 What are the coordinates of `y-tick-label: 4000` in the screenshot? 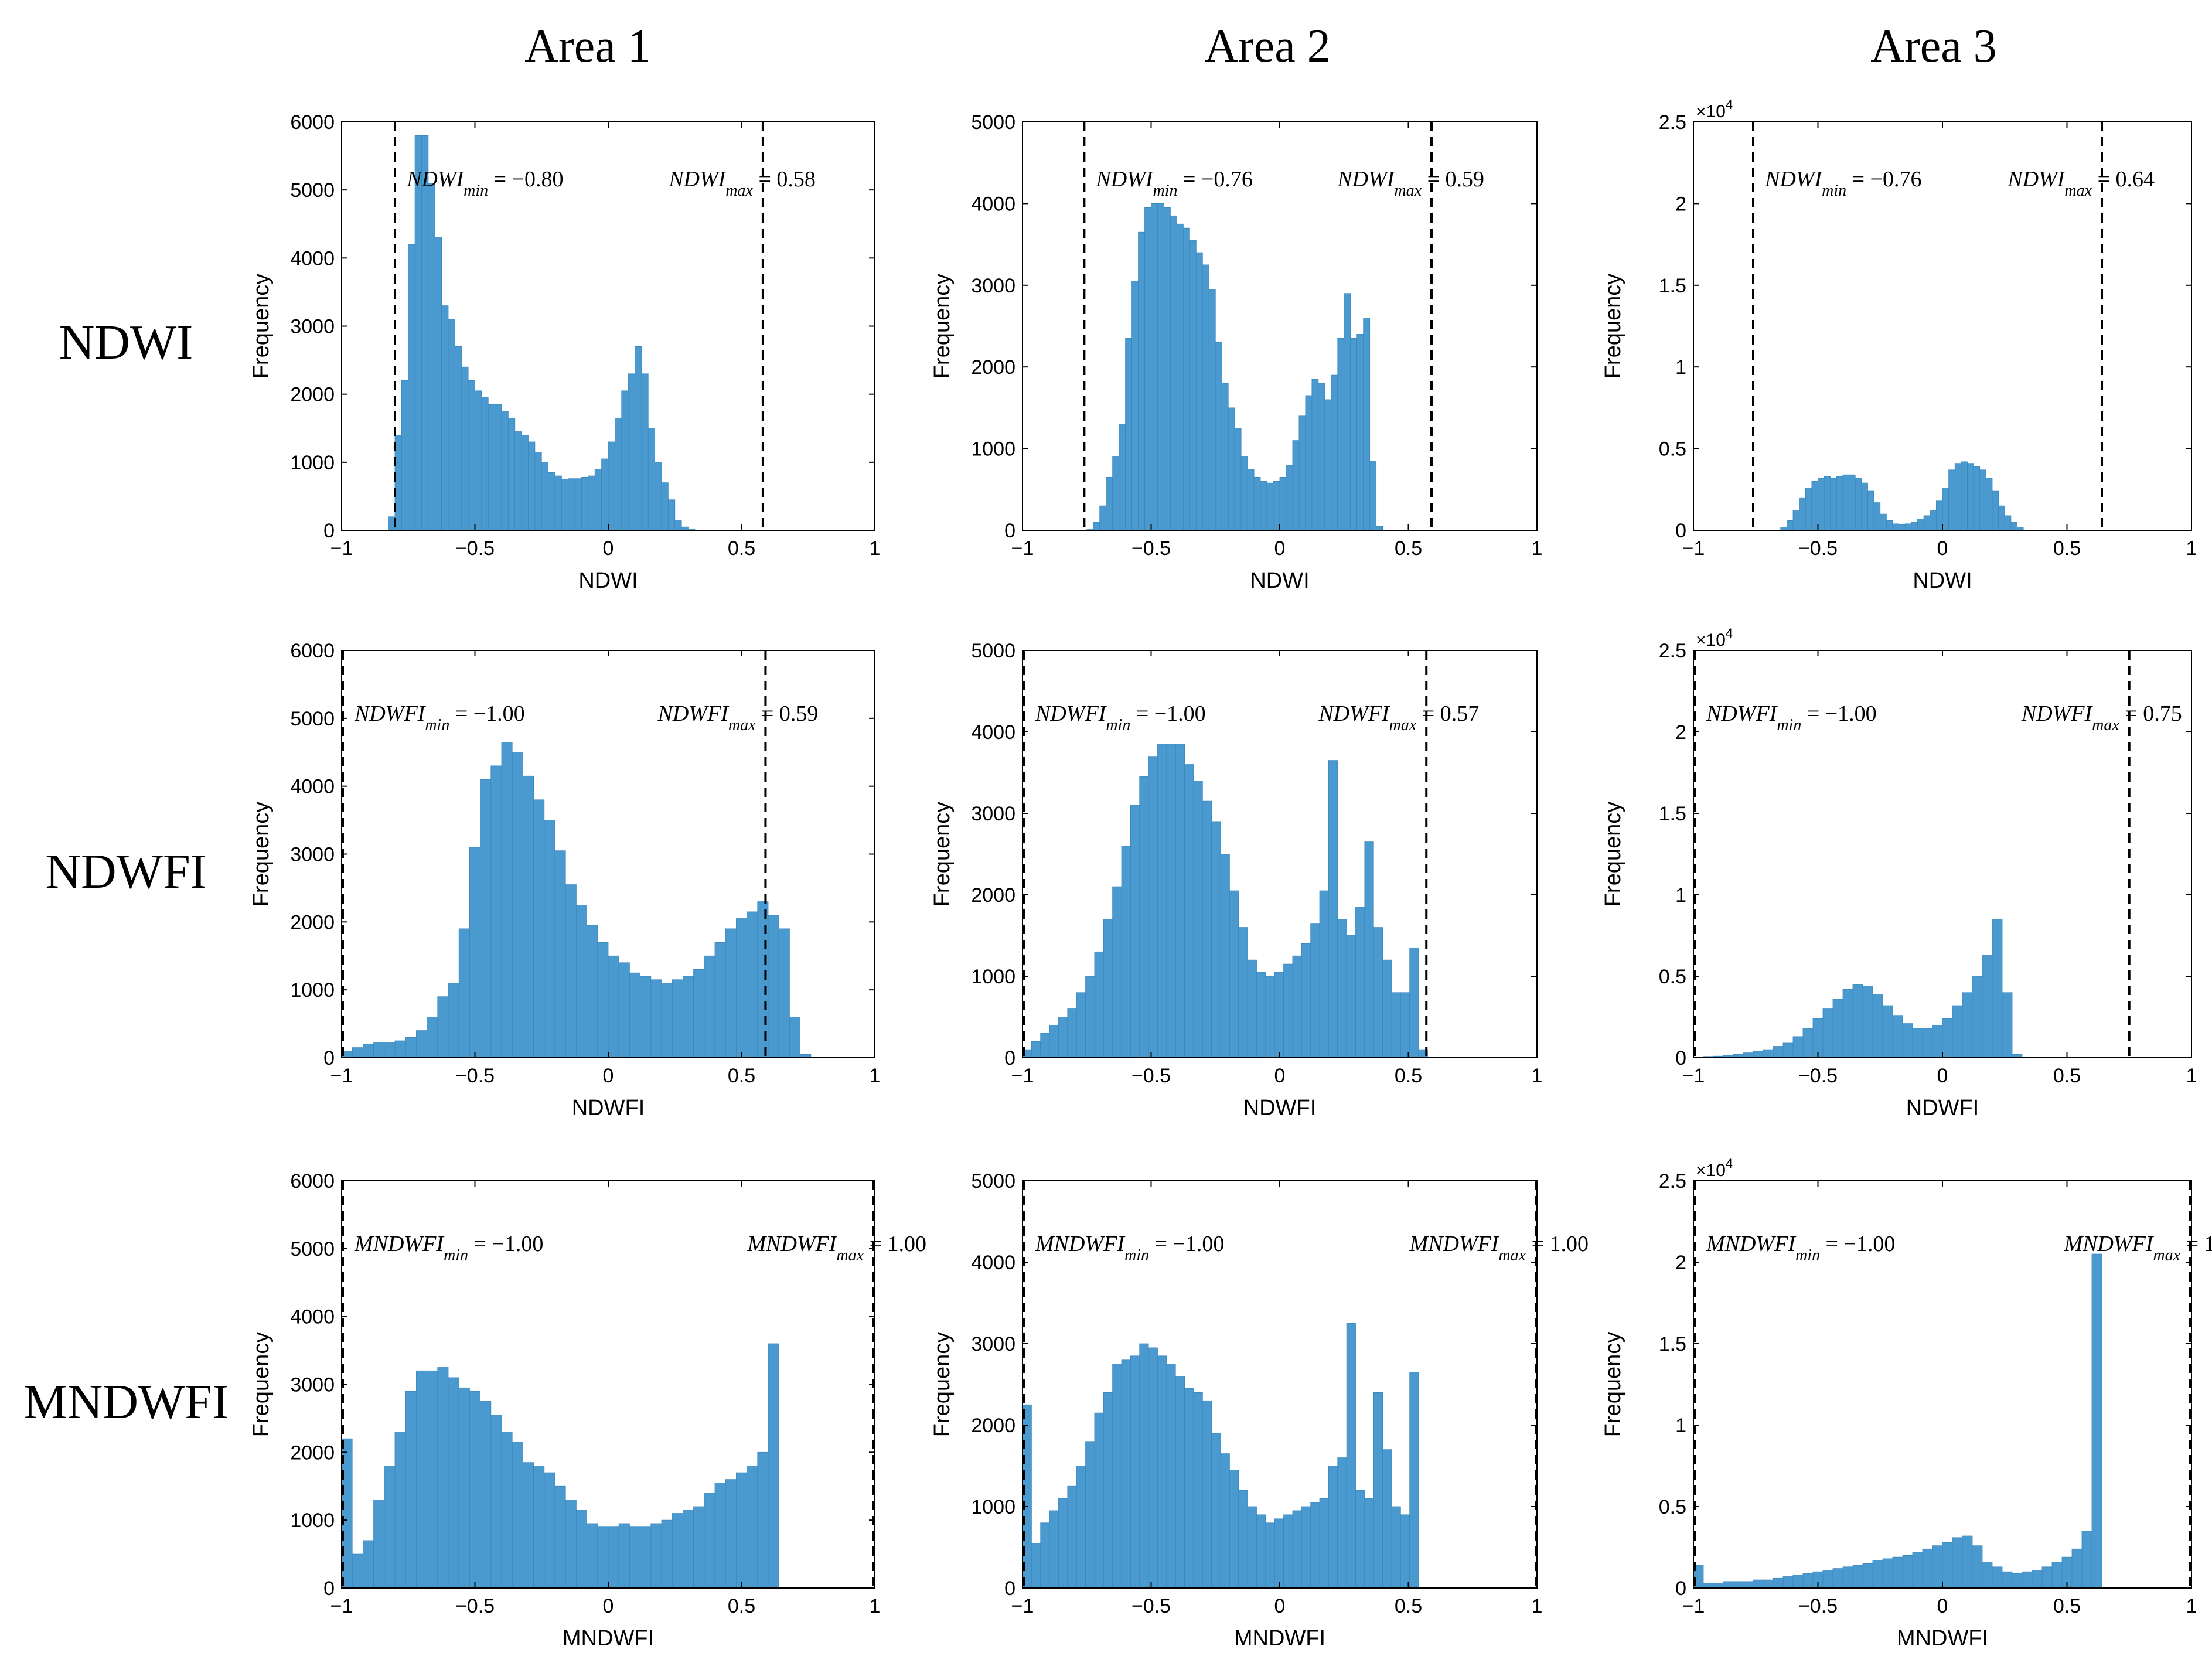 It's located at (993, 204).